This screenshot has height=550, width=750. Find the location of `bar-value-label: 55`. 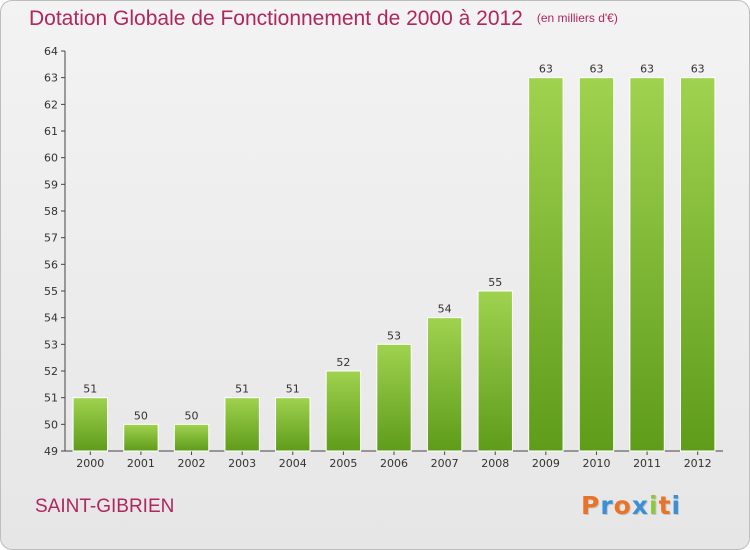

bar-value-label: 55 is located at coordinates (495, 282).